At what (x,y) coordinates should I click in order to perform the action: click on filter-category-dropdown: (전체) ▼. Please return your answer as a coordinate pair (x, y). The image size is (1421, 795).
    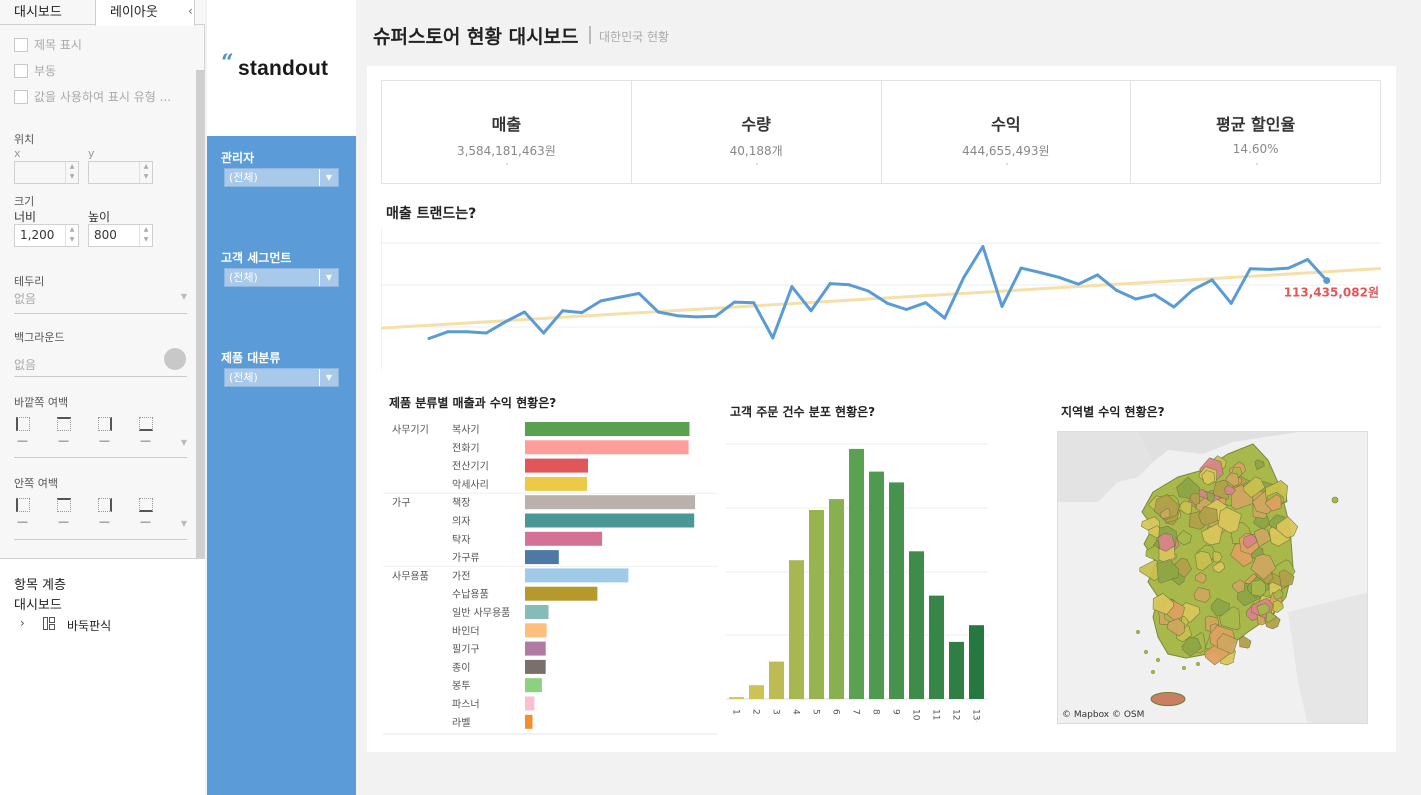
    Looking at the image, I should click on (281, 377).